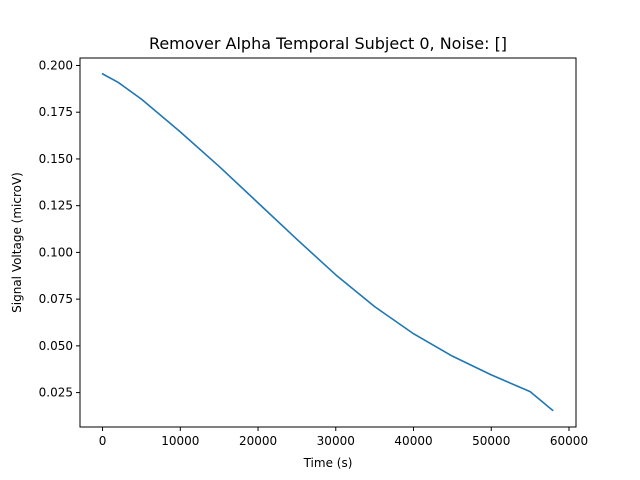  I want to click on y-tick-label: 0.025, so click(56, 393).